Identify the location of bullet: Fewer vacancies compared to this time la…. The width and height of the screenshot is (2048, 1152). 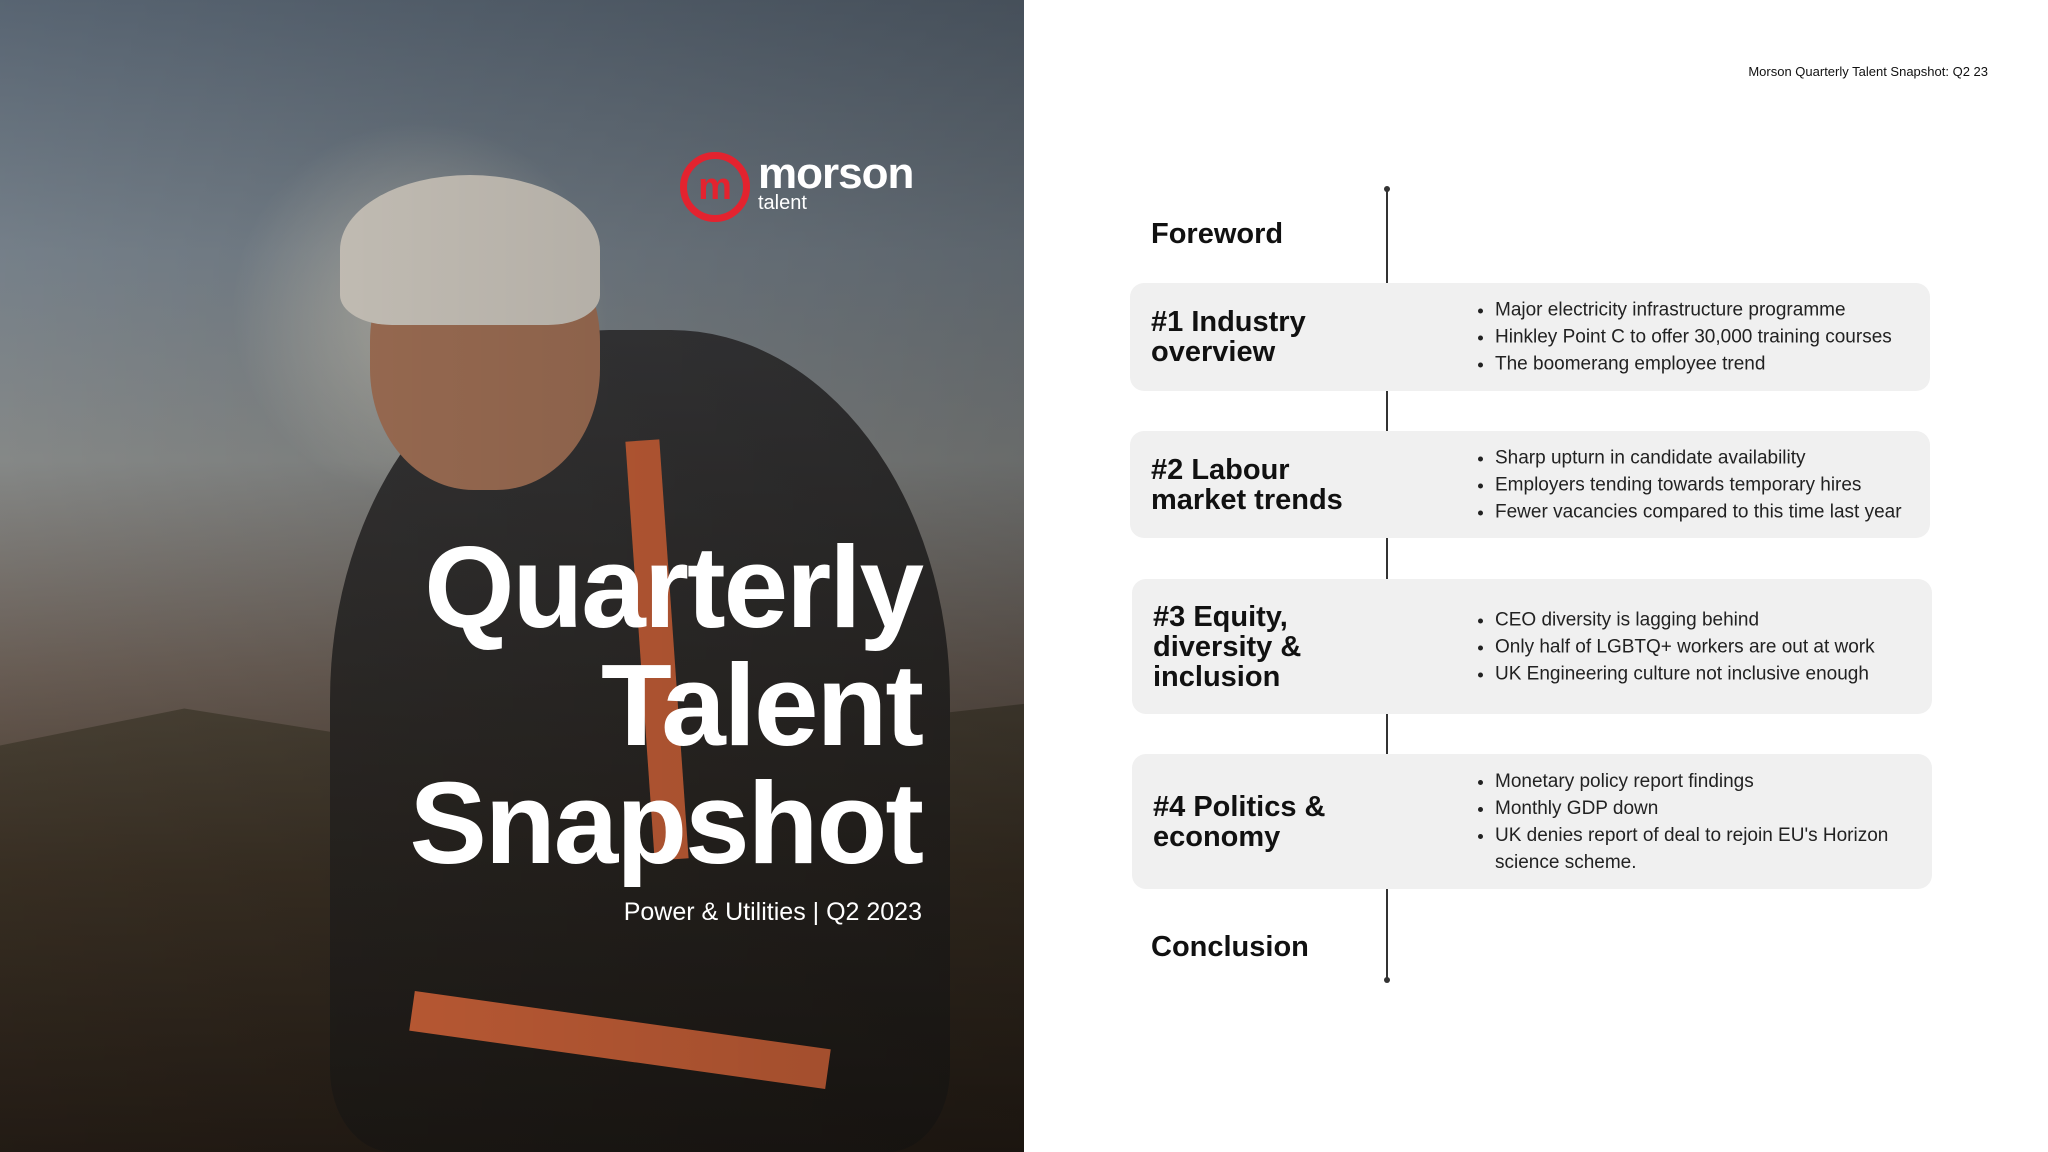
(1715, 511).